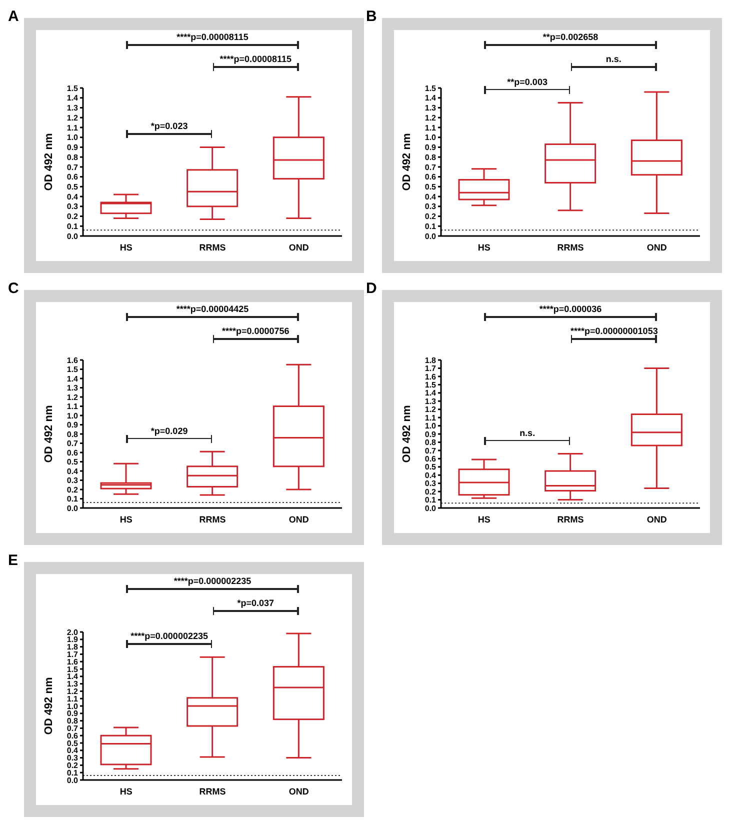 This screenshot has width=733, height=824. Describe the element at coordinates (613, 63) in the screenshot. I see `significance-bracket: n.s.` at that location.